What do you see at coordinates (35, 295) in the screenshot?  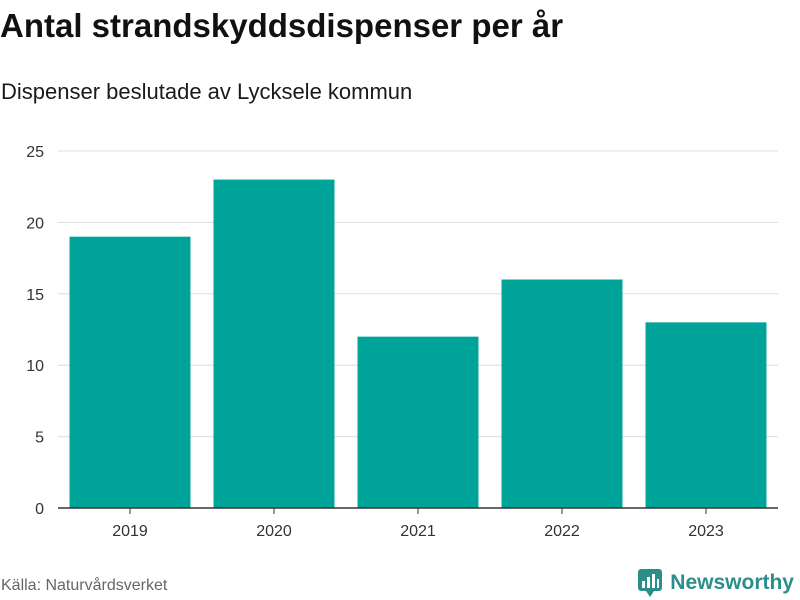 I see `y-tick-label: 15` at bounding box center [35, 295].